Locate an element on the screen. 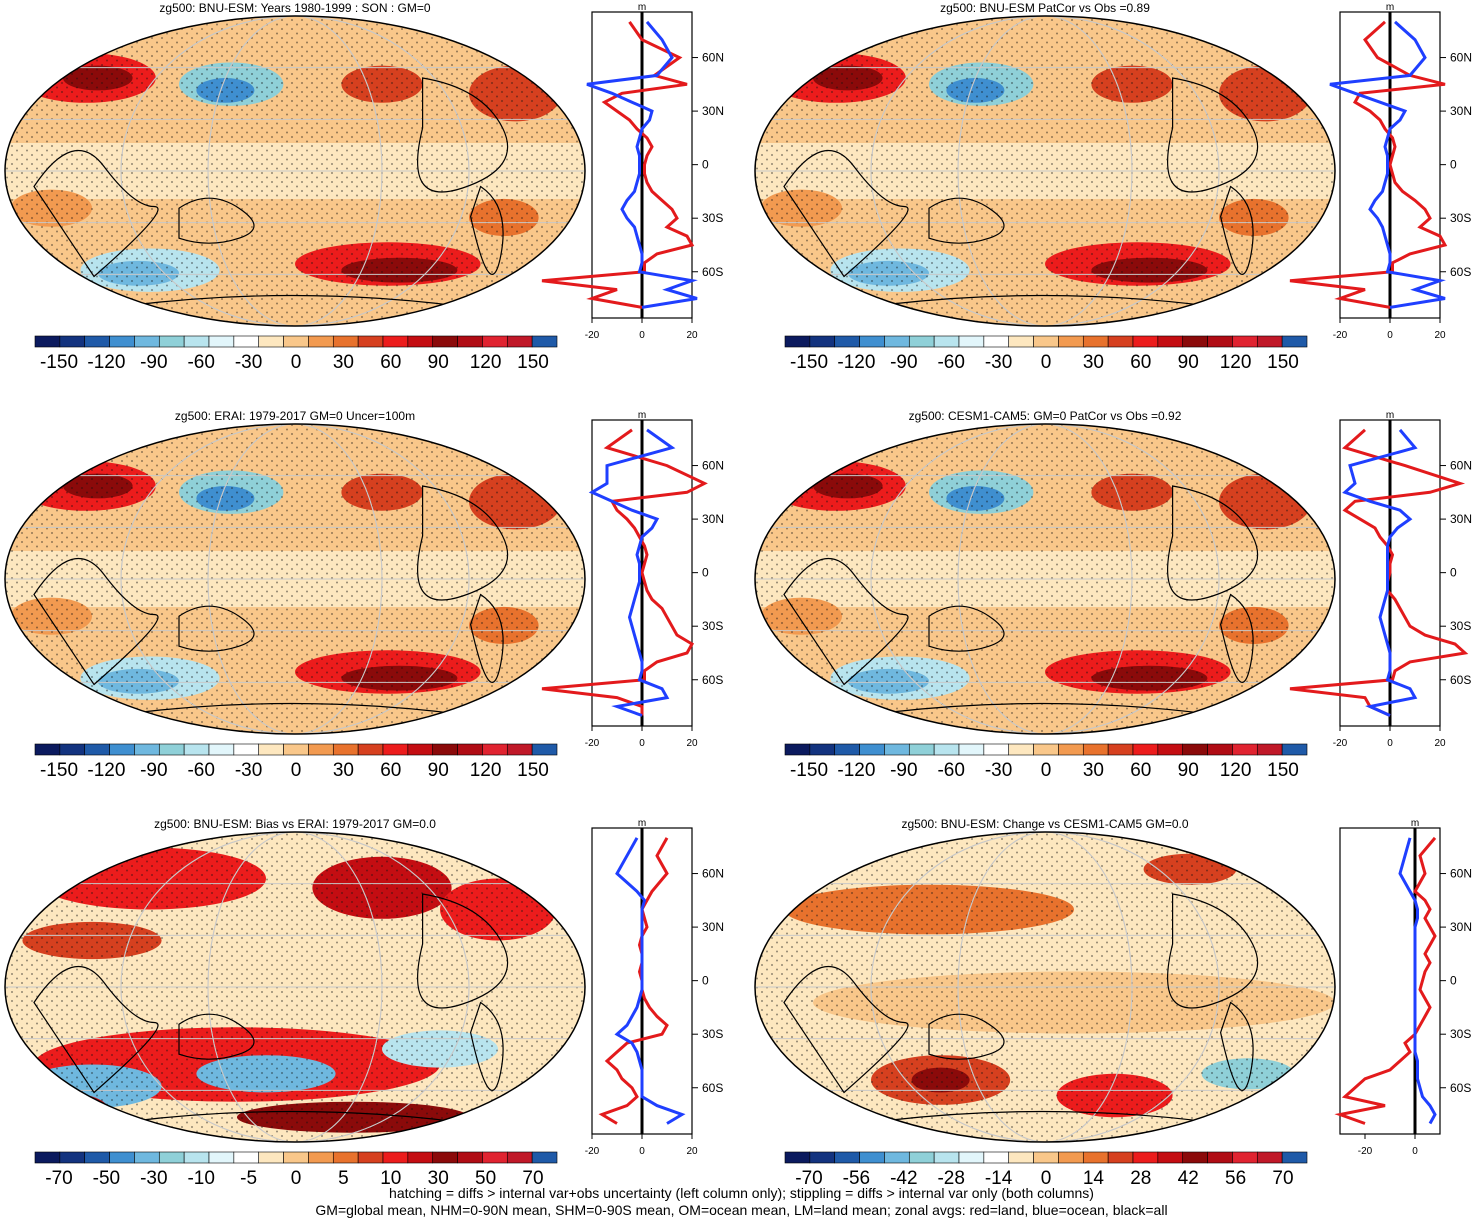 The width and height of the screenshot is (1483, 1218). profile-units: m is located at coordinates (1390, 415).